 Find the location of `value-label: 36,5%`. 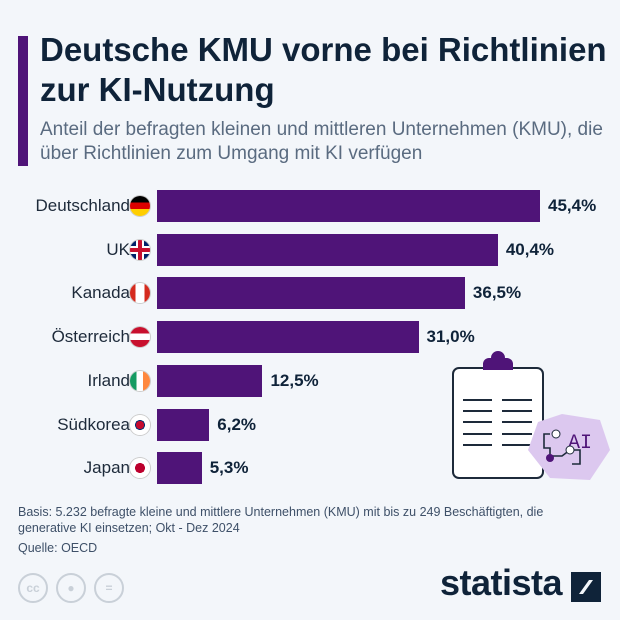

value-label: 36,5% is located at coordinates (497, 293).